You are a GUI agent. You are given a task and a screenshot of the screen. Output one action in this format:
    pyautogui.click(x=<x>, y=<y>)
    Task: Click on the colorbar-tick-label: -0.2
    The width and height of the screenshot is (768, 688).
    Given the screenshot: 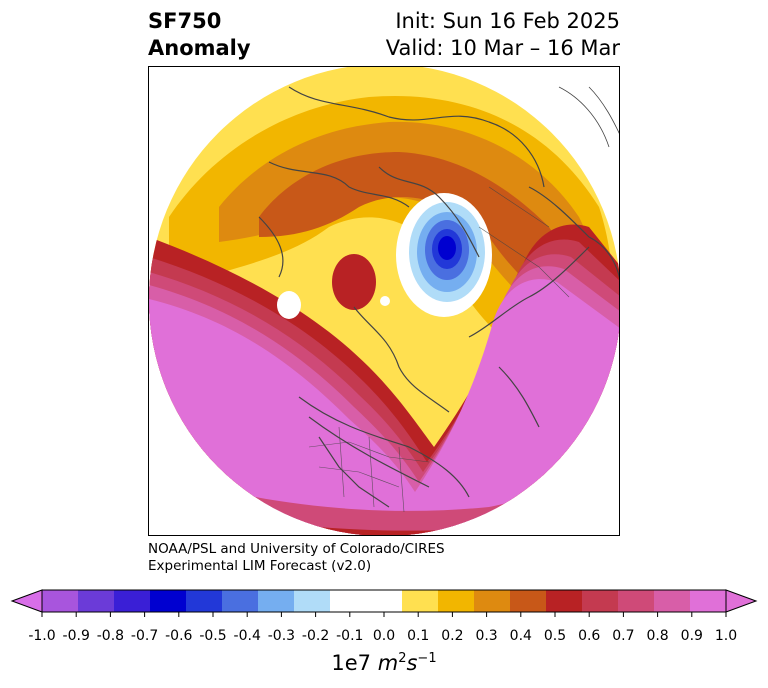 What is the action you would take?
    pyautogui.click(x=315, y=636)
    